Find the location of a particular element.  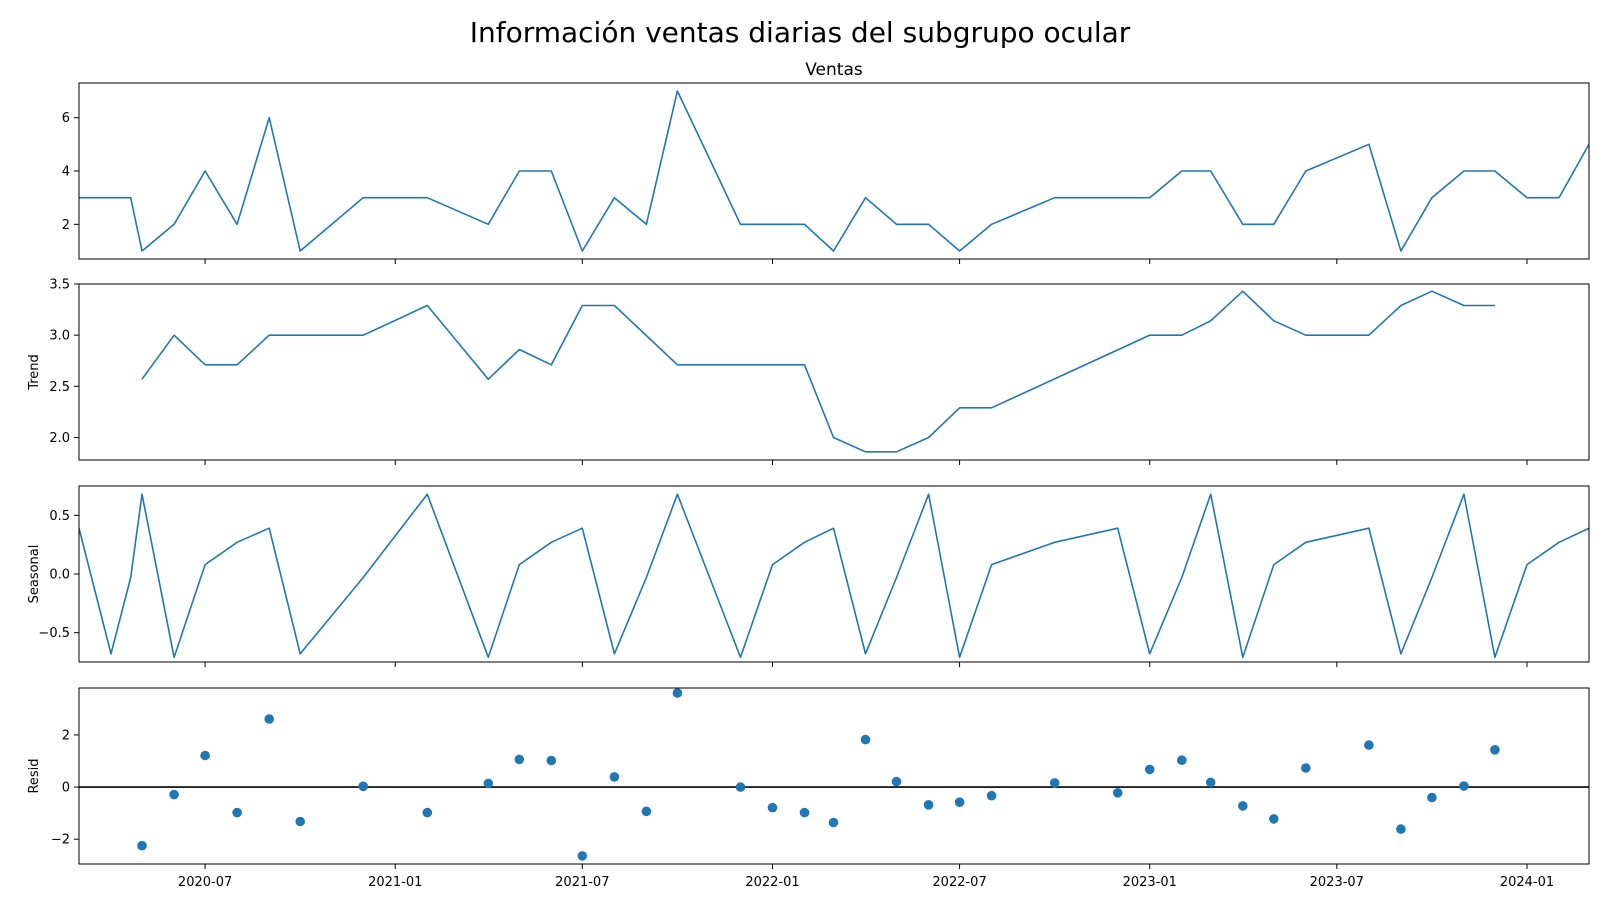

y-axis-label: Seasonal is located at coordinates (34, 574).